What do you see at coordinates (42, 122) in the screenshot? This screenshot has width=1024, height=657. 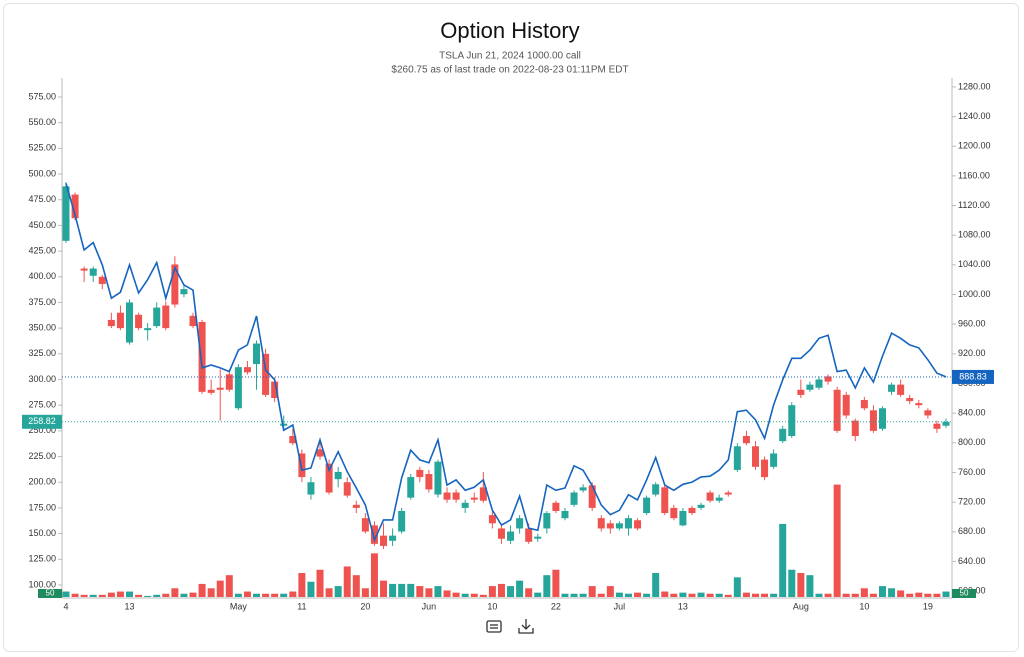 I see `y-tick-label: 550.00` at bounding box center [42, 122].